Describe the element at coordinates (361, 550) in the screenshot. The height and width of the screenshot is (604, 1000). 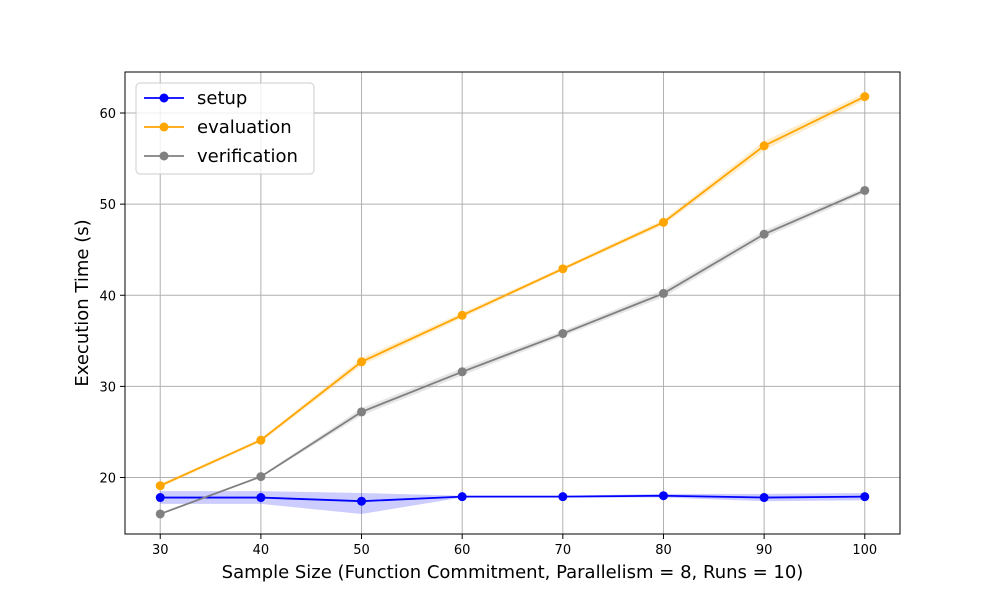
I see `x-tick-label: 50` at that location.